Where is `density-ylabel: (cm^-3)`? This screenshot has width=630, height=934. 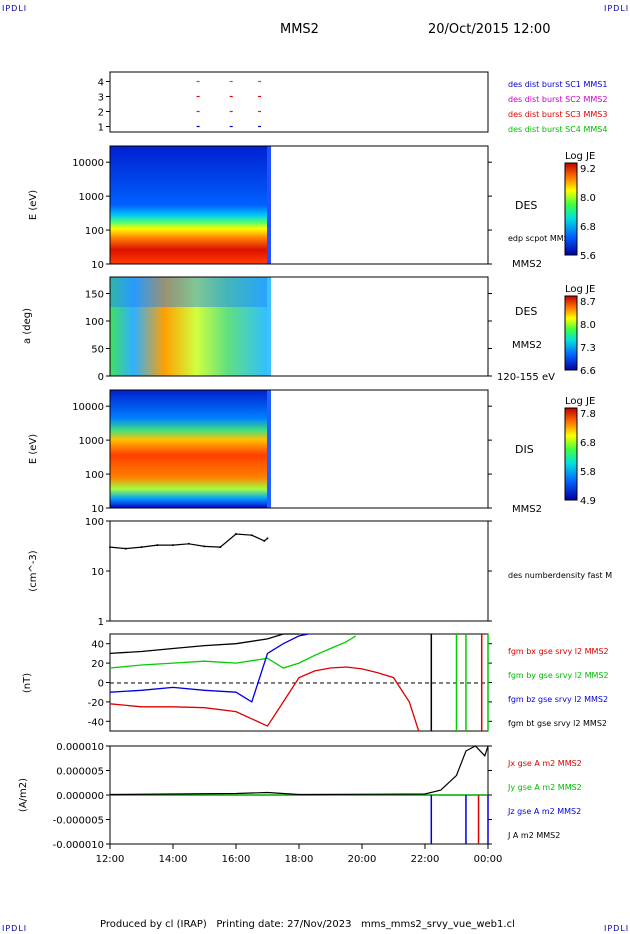
density-ylabel: (cm^-3) is located at coordinates (33, 570).